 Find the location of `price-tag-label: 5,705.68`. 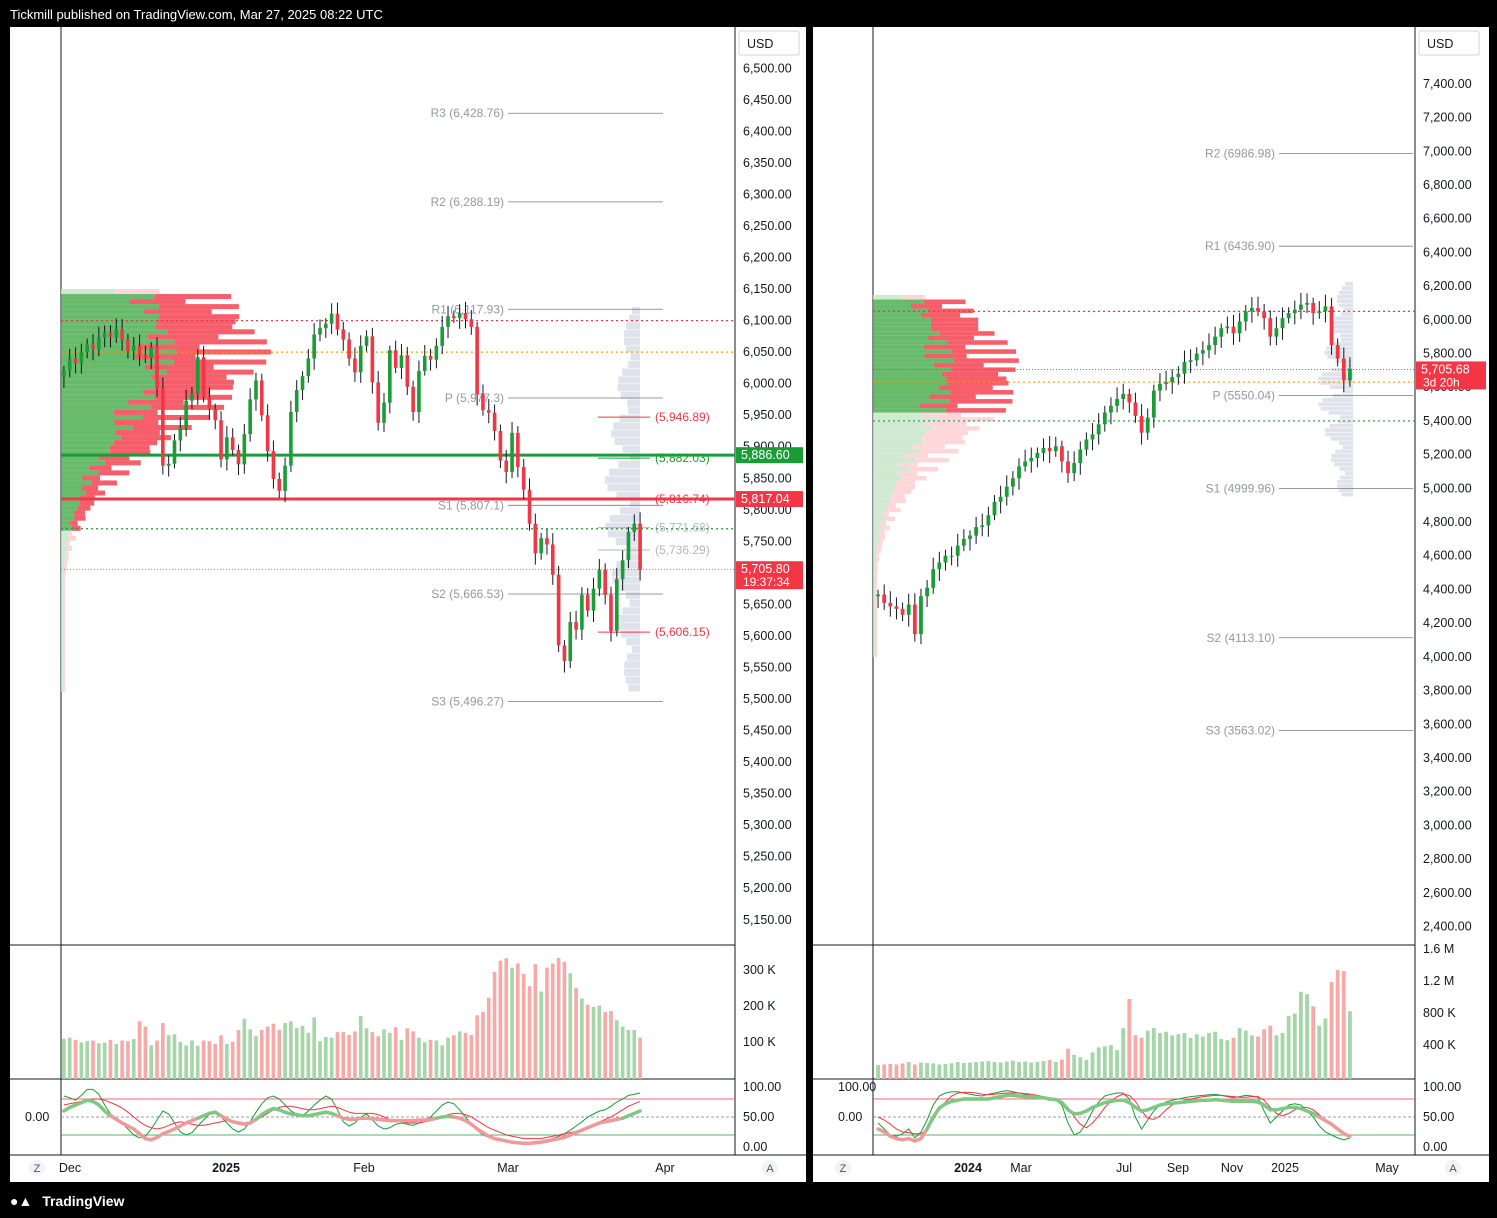

price-tag-label: 5,705.68 is located at coordinates (1445, 369).